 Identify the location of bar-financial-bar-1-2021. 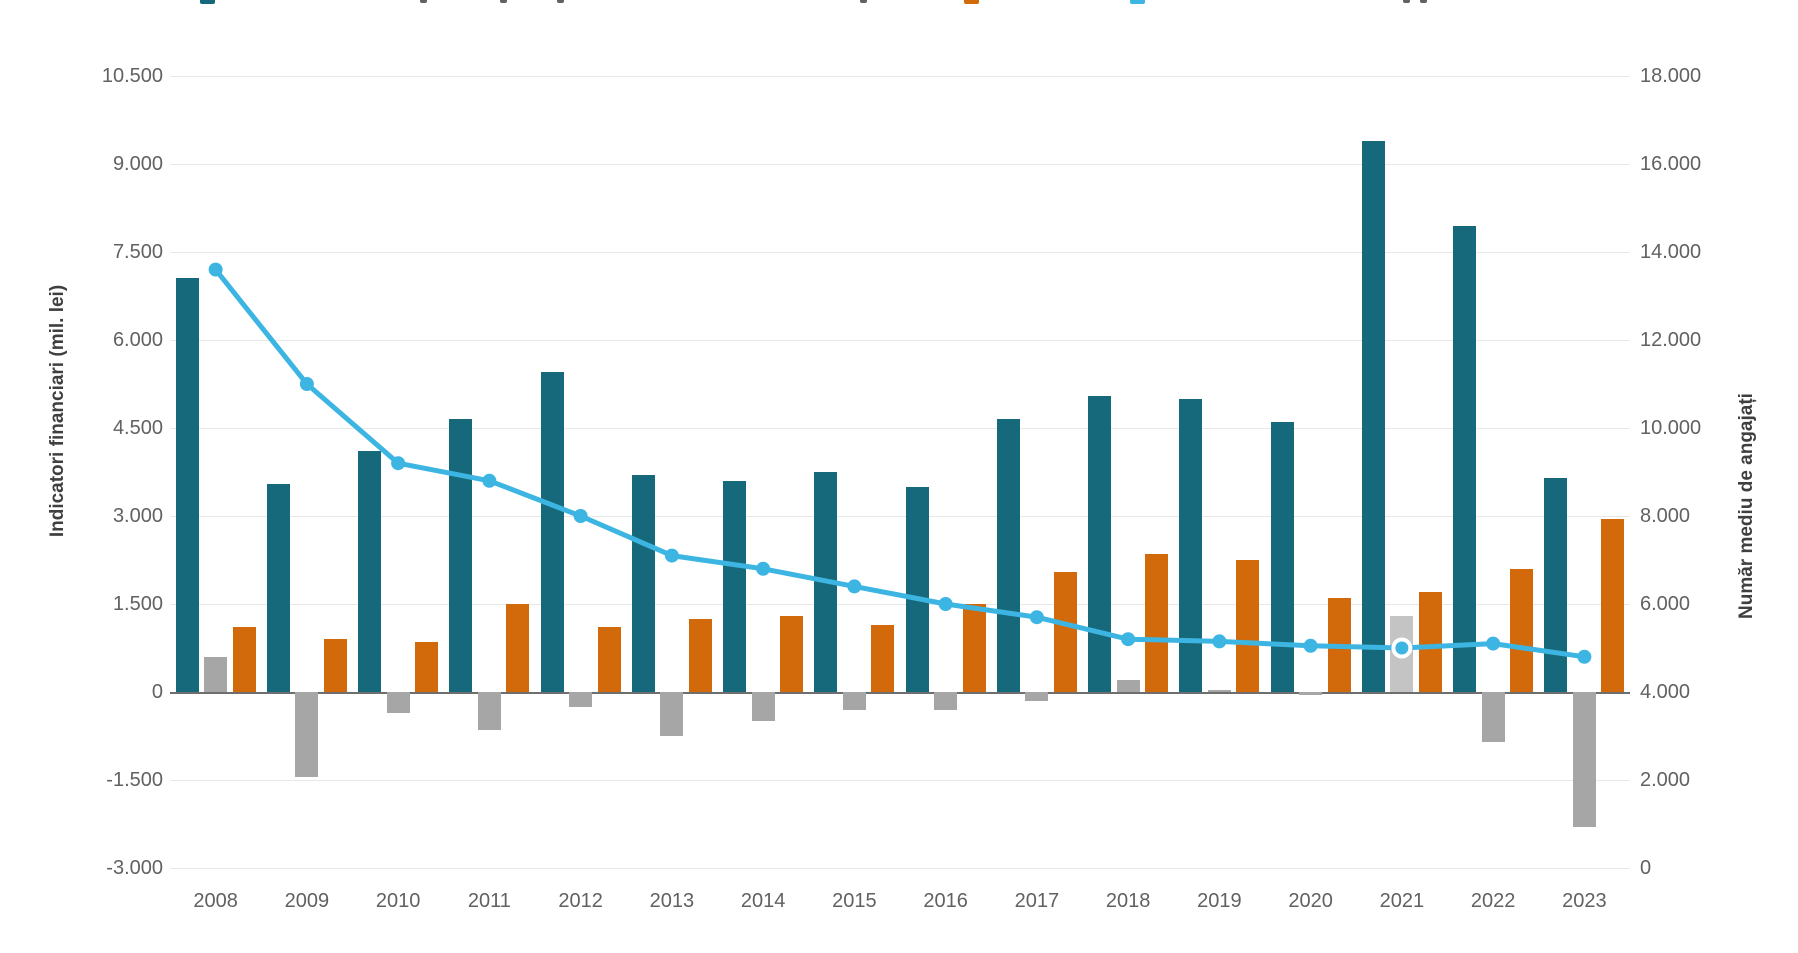
(1373, 416).